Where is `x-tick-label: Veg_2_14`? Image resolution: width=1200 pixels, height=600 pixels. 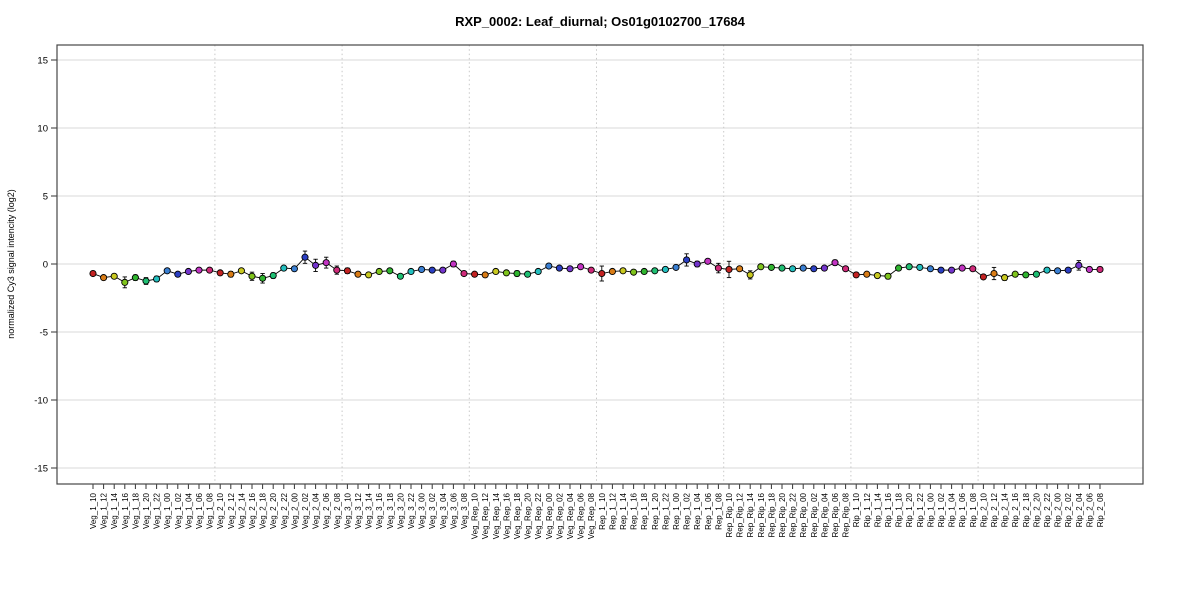 x-tick-label: Veg_2_14 is located at coordinates (241, 510).